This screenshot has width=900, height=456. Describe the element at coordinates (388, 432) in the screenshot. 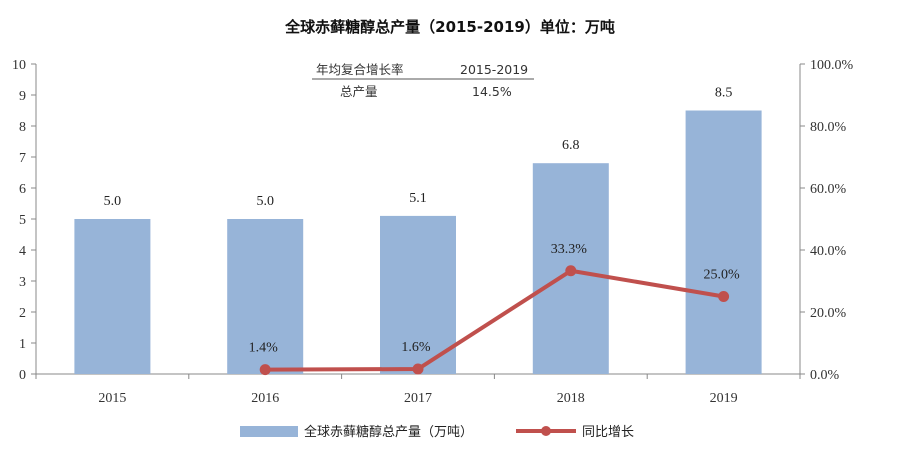

I see `legend-label-bar: 全球赤藓糖醇总产量（万吨）` at that location.